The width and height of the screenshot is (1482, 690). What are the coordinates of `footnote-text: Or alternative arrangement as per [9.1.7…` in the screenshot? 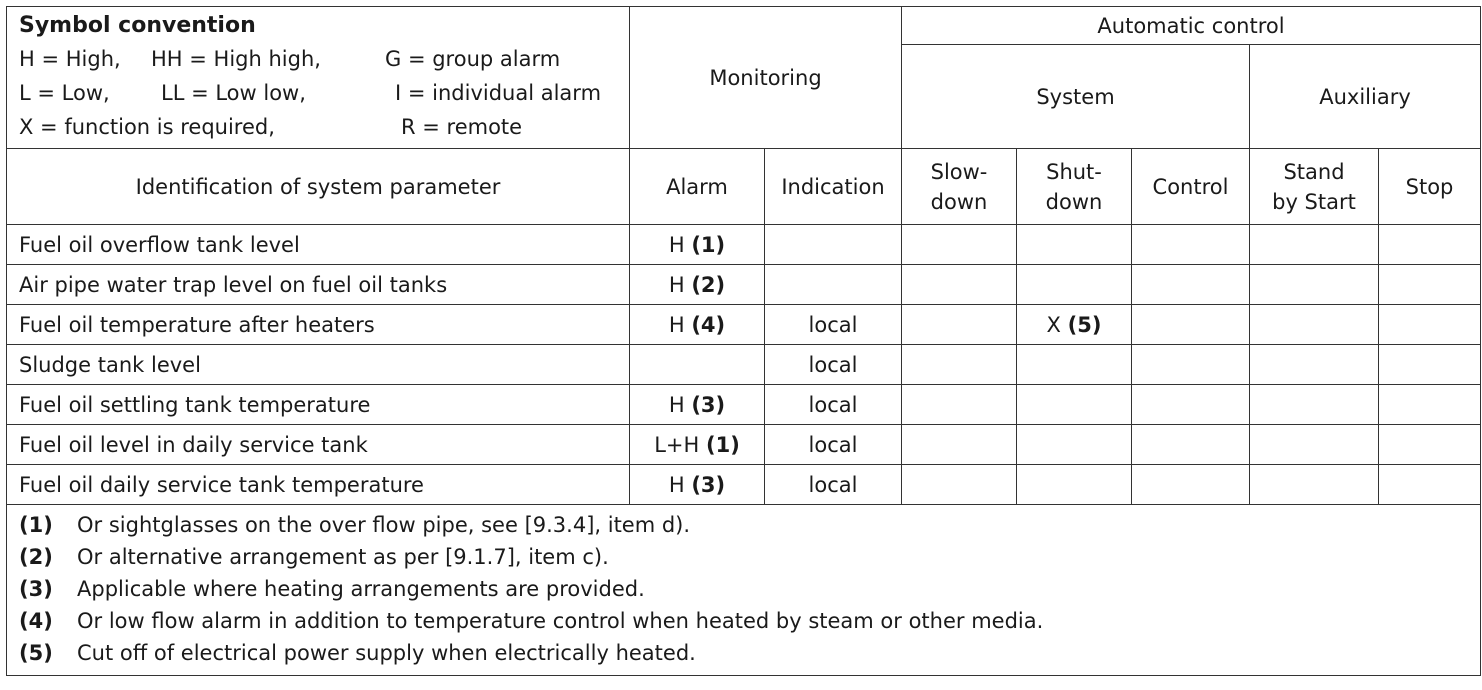 It's located at (343, 557).